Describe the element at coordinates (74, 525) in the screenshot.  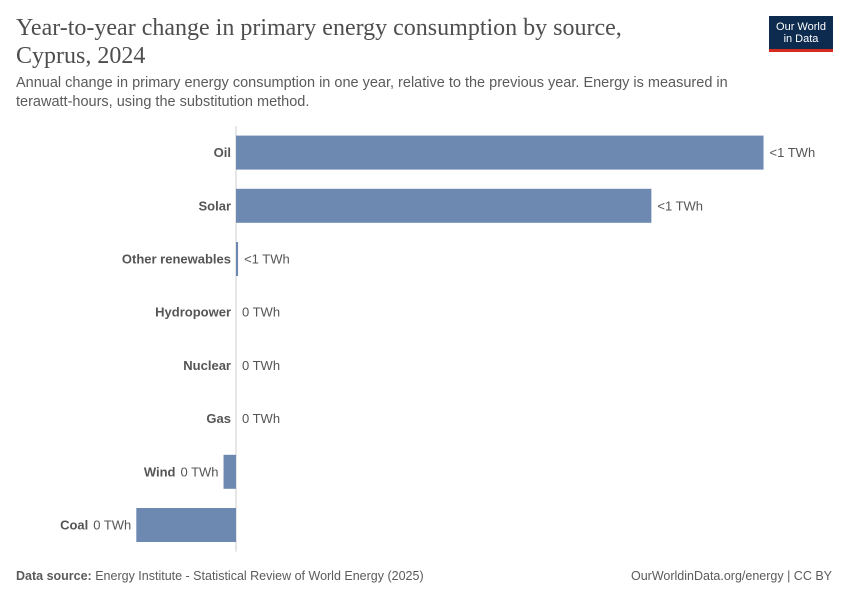
I see `category-label: Coal` at that location.